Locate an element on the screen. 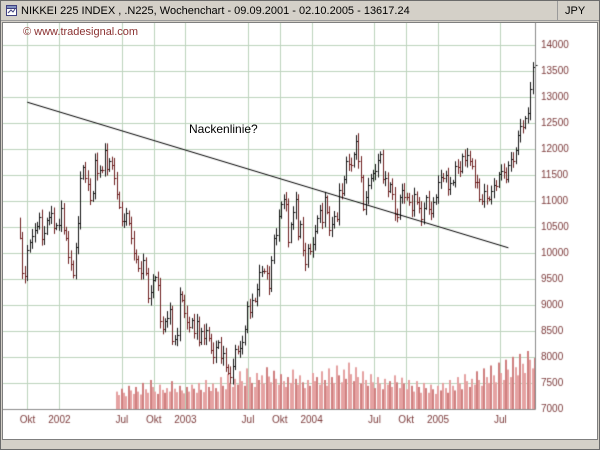 This screenshot has height=450, width=600. copyright-label: © www.tradesignal.com is located at coordinates (81, 32).